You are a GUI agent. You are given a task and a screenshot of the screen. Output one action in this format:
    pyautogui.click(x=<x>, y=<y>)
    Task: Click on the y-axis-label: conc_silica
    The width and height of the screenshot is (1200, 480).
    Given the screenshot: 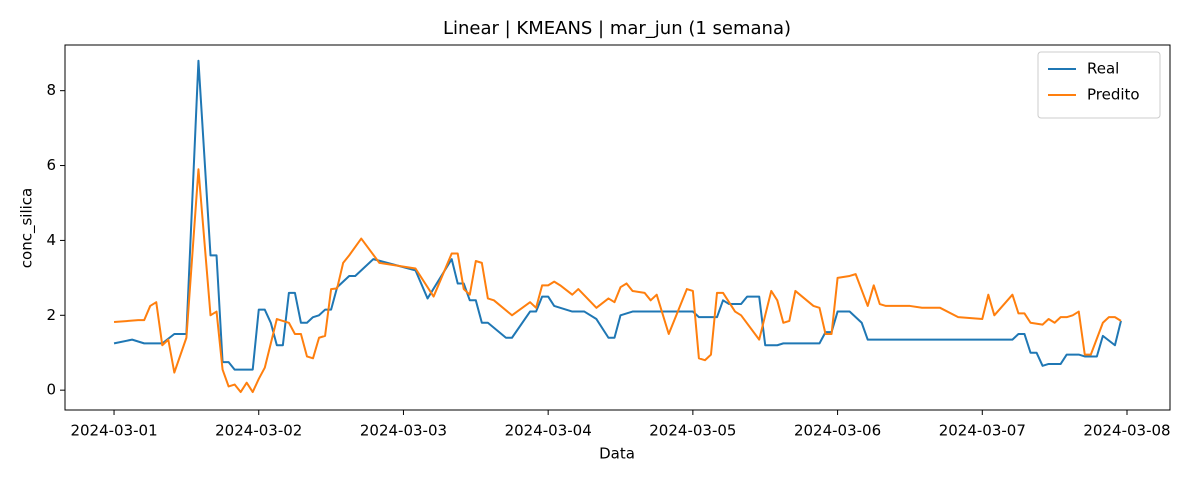 What is the action you would take?
    pyautogui.click(x=27, y=228)
    